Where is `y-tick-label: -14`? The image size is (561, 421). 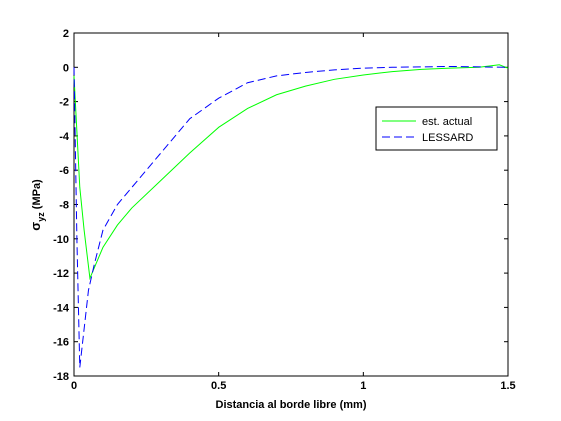
y-tick-label: -14 is located at coordinates (61, 308).